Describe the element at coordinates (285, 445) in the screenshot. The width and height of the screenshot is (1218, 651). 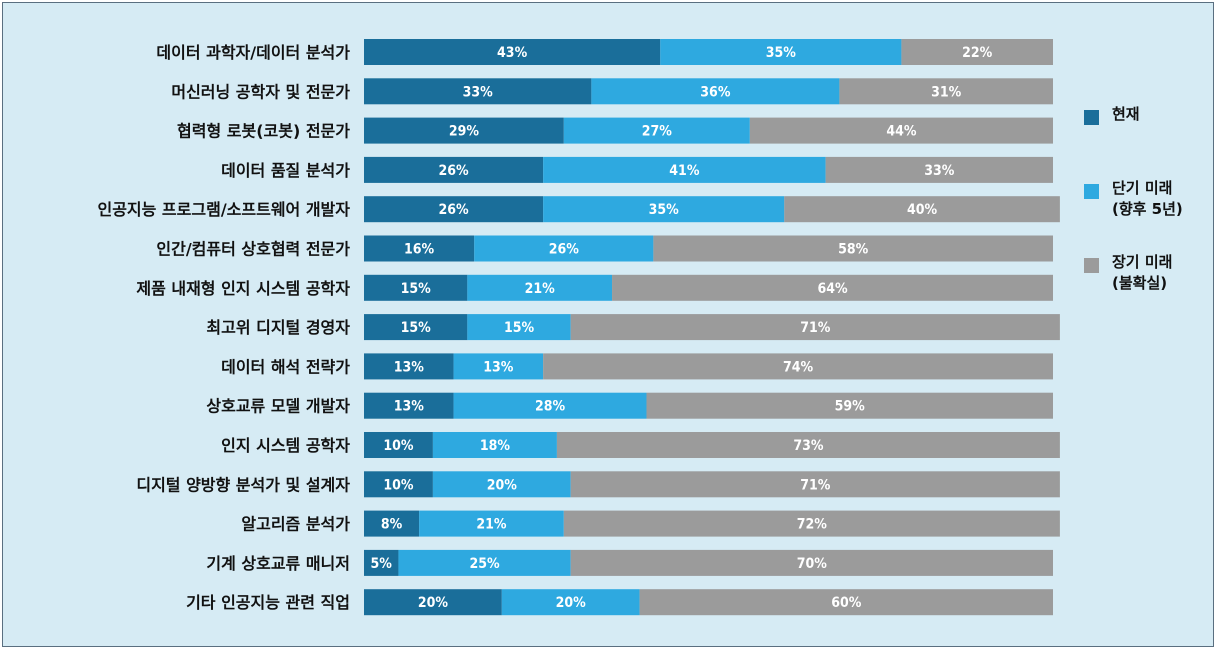
I see `category-label-11: 인지 시스템 공학자` at that location.